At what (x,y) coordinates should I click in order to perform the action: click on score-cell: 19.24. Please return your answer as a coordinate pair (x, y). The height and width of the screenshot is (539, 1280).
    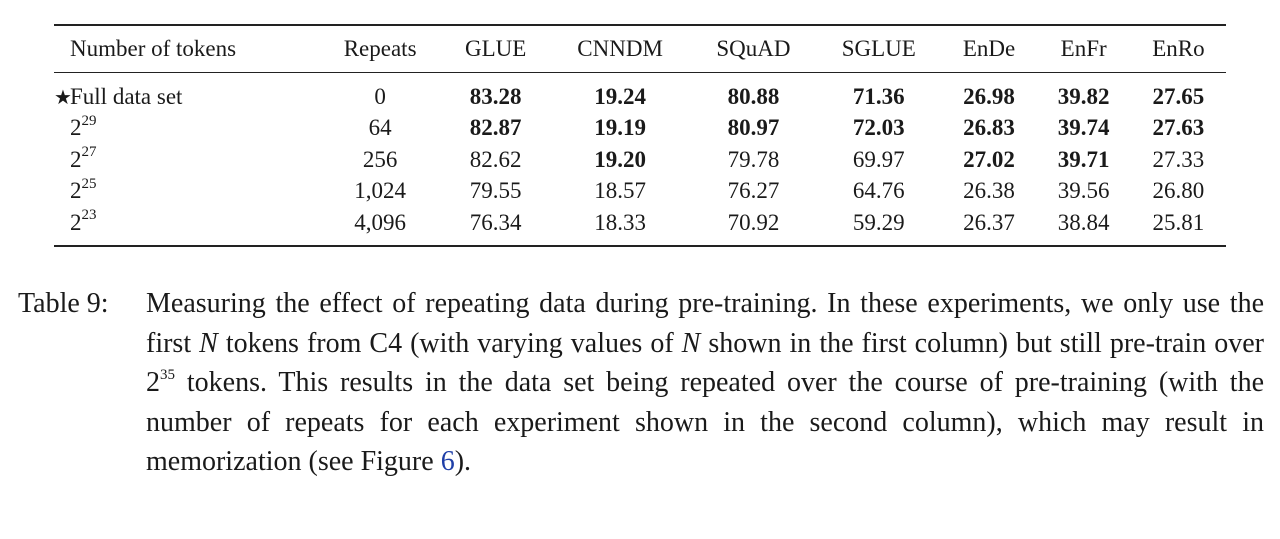
    Looking at the image, I should click on (620, 96).